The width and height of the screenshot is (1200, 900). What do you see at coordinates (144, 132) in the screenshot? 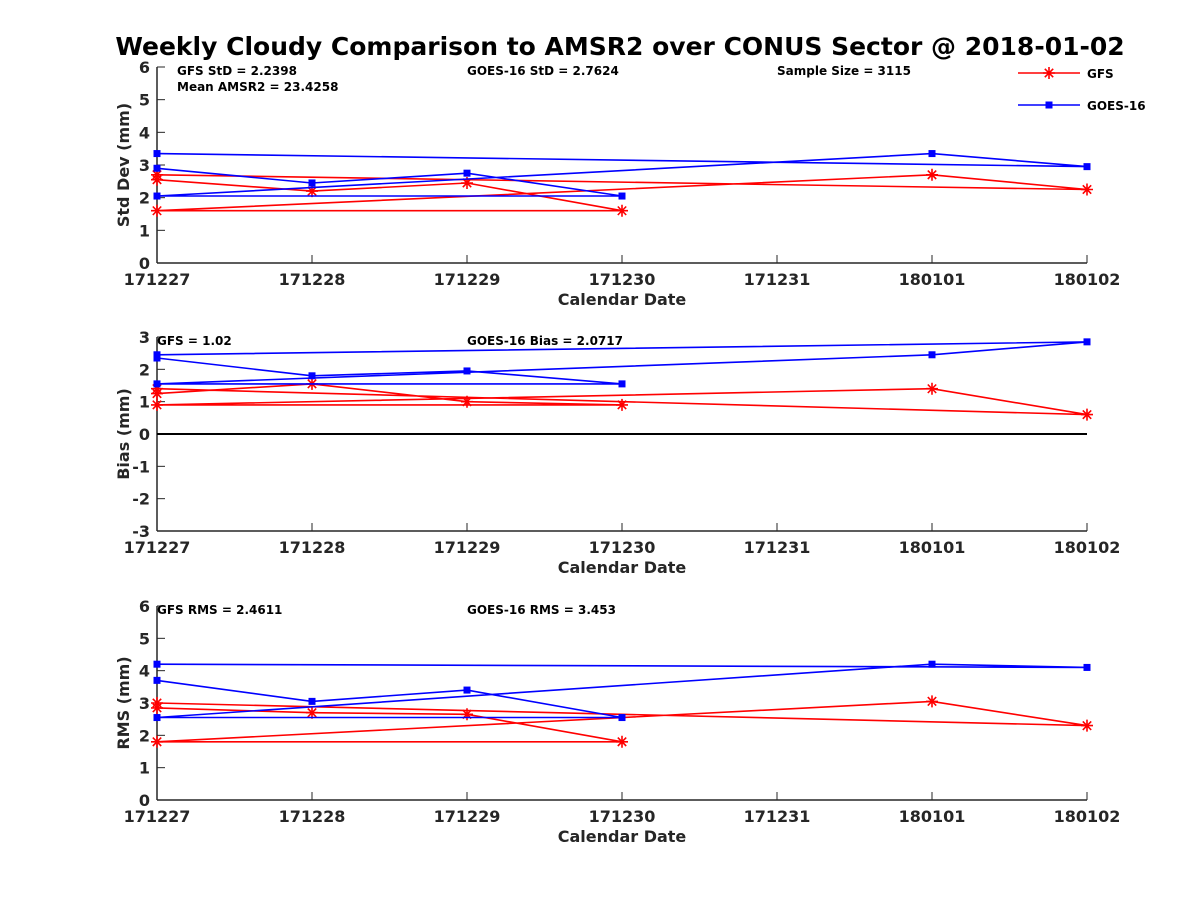
I see `y-tick-label: 4` at bounding box center [144, 132].